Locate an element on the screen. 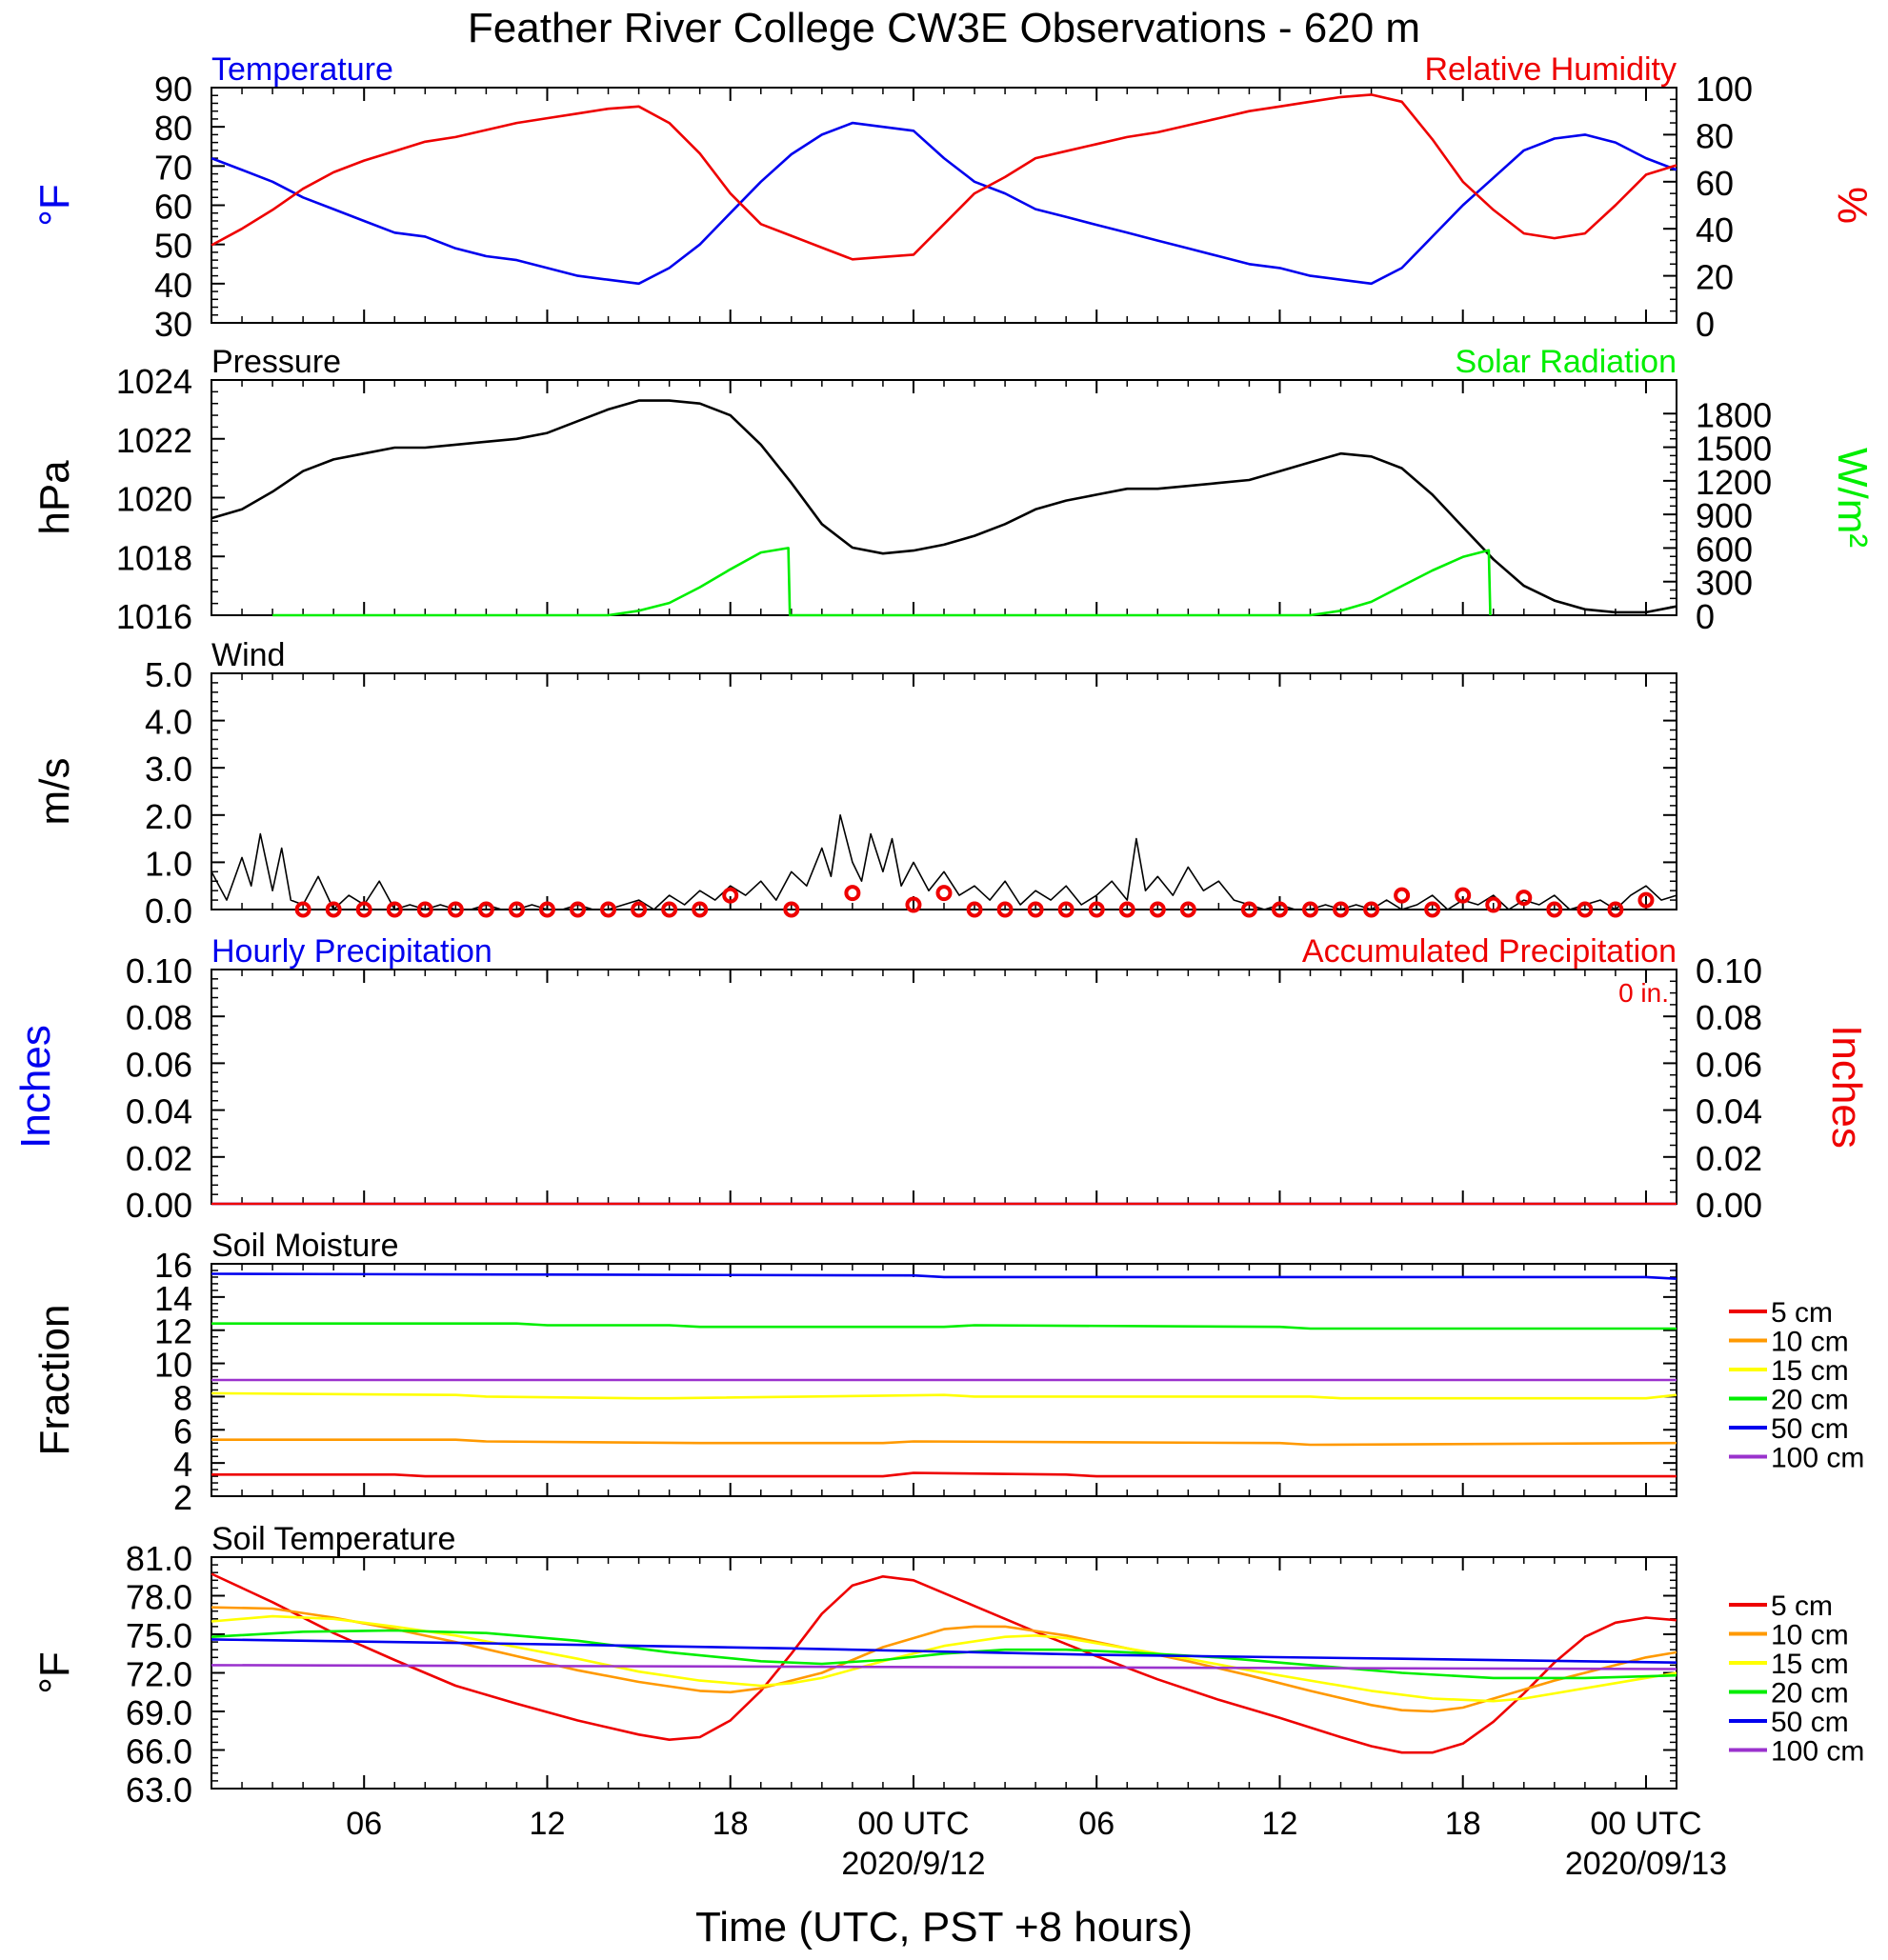  y-tick-label: 6 is located at coordinates (182, 1430).